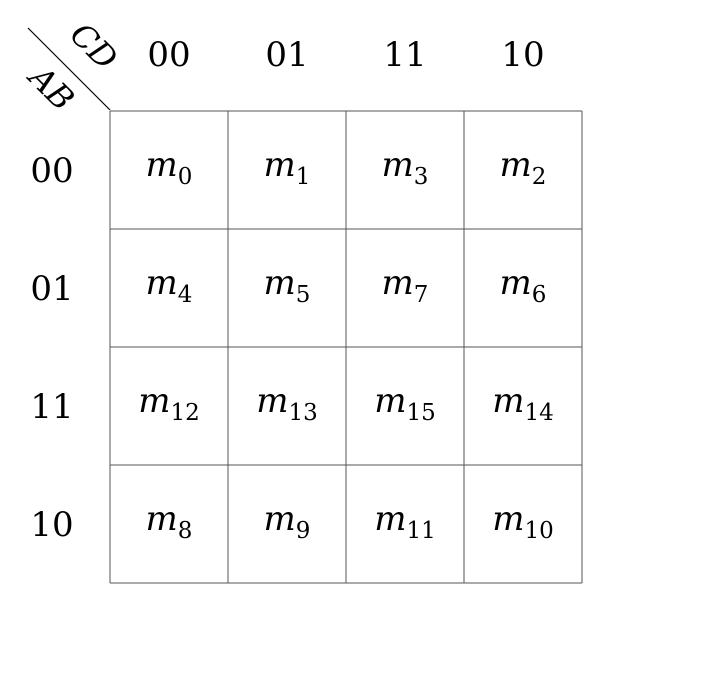 Image resolution: width=704 pixels, height=685 pixels. I want to click on row-header: 11, so click(51, 407).